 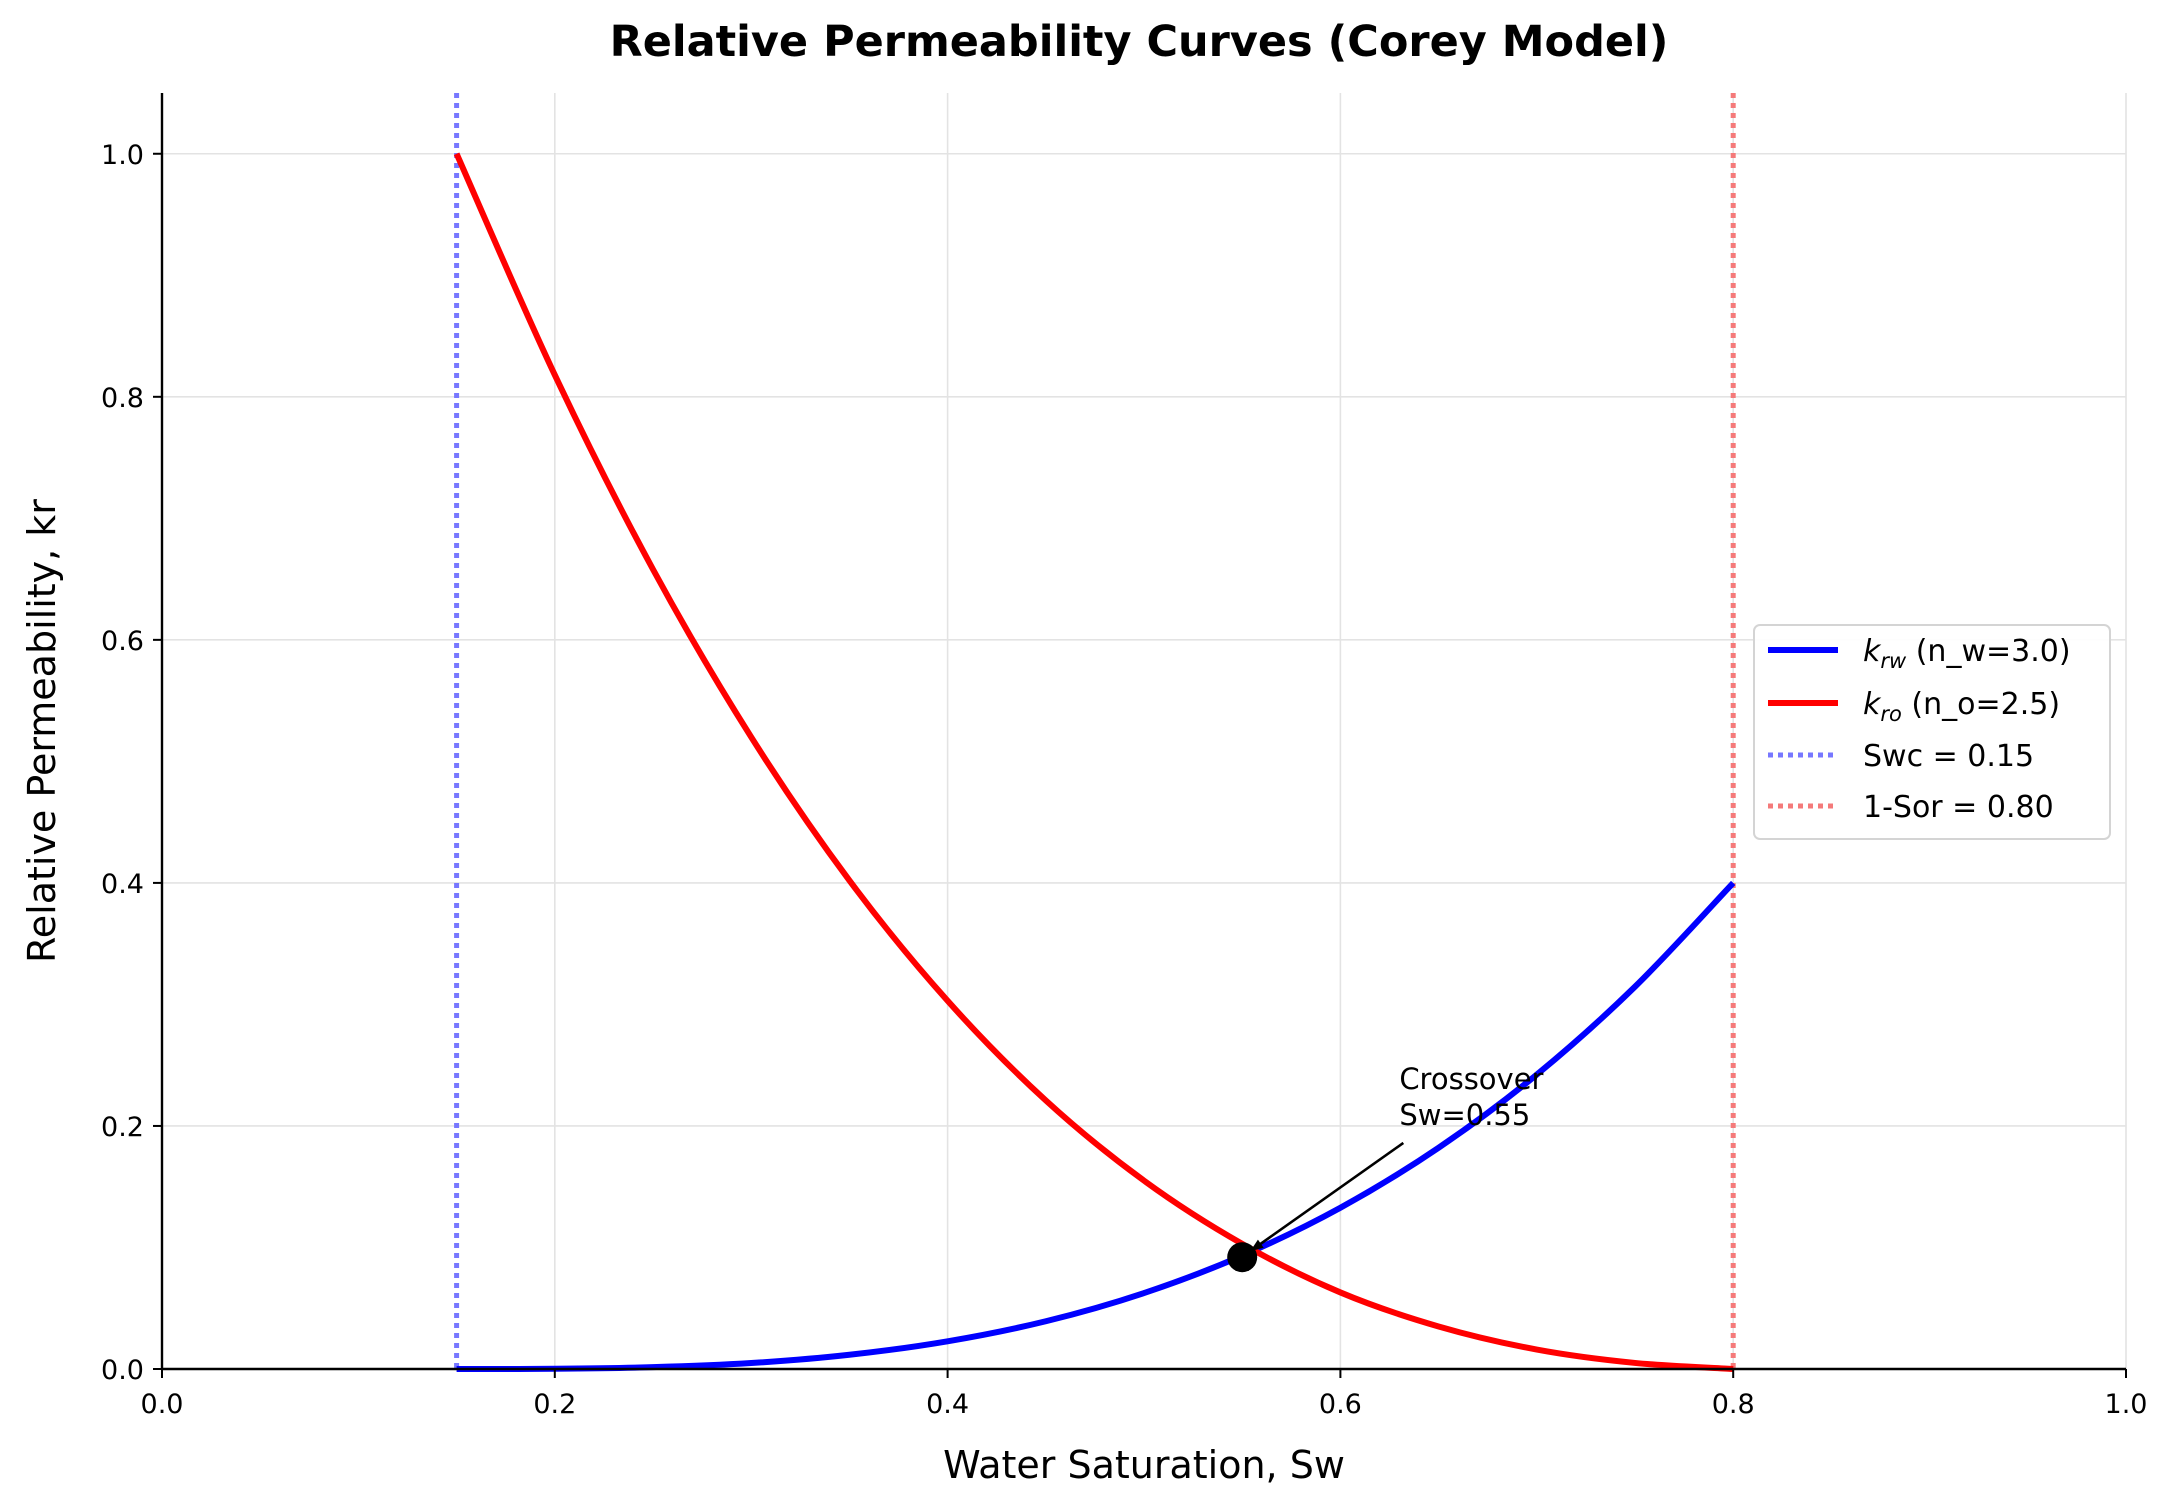 What do you see at coordinates (947, 1404) in the screenshot?
I see `x-tick-label: 0.4` at bounding box center [947, 1404].